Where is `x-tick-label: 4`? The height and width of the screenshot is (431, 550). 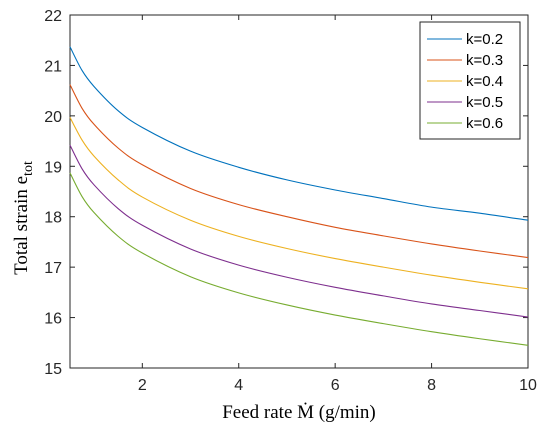
x-tick-label: 4 is located at coordinates (238, 385).